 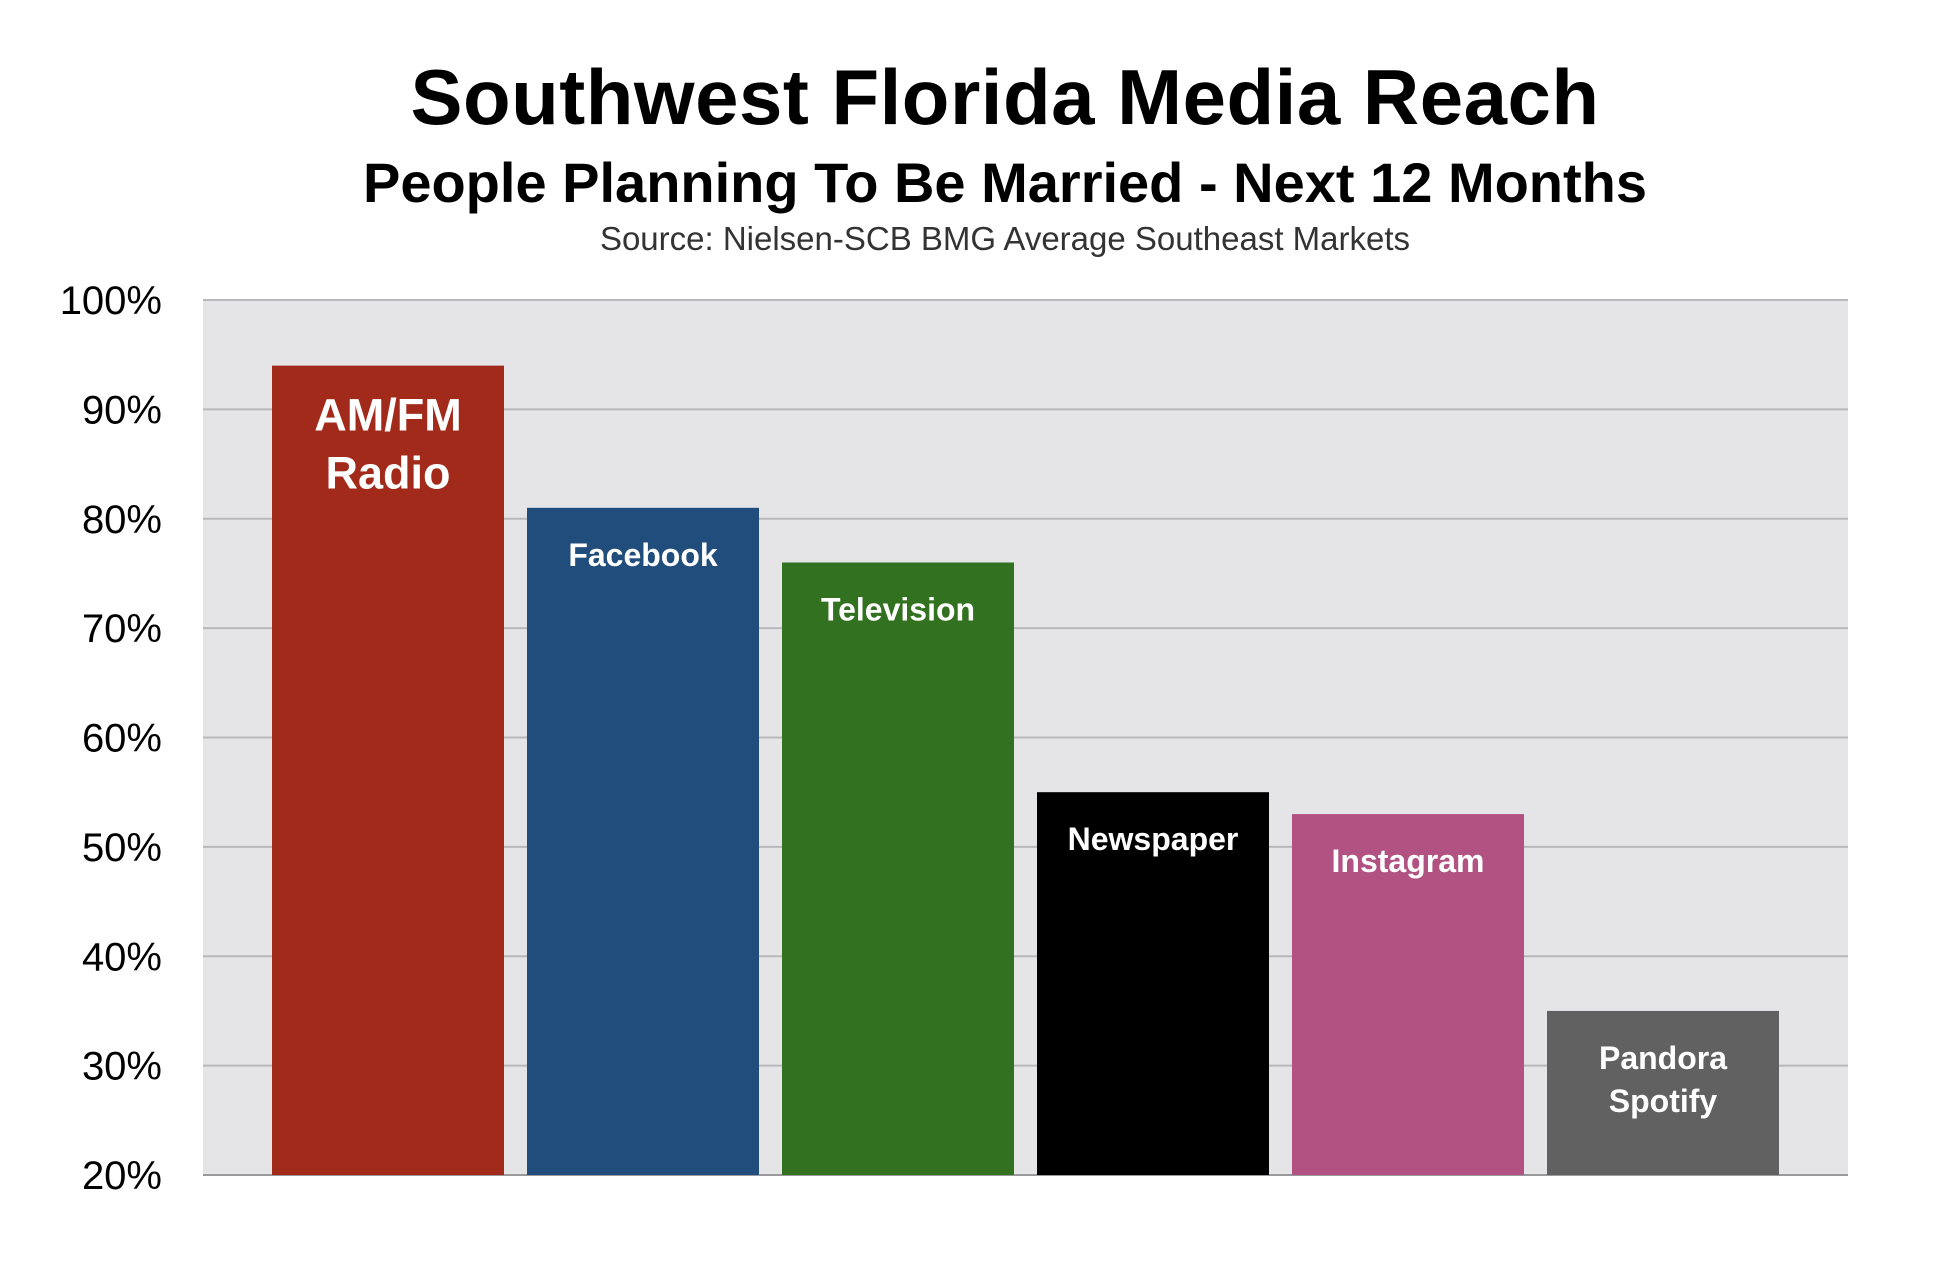 What do you see at coordinates (1005, 97) in the screenshot?
I see `chart-title: Southwest Florida Media Reach` at bounding box center [1005, 97].